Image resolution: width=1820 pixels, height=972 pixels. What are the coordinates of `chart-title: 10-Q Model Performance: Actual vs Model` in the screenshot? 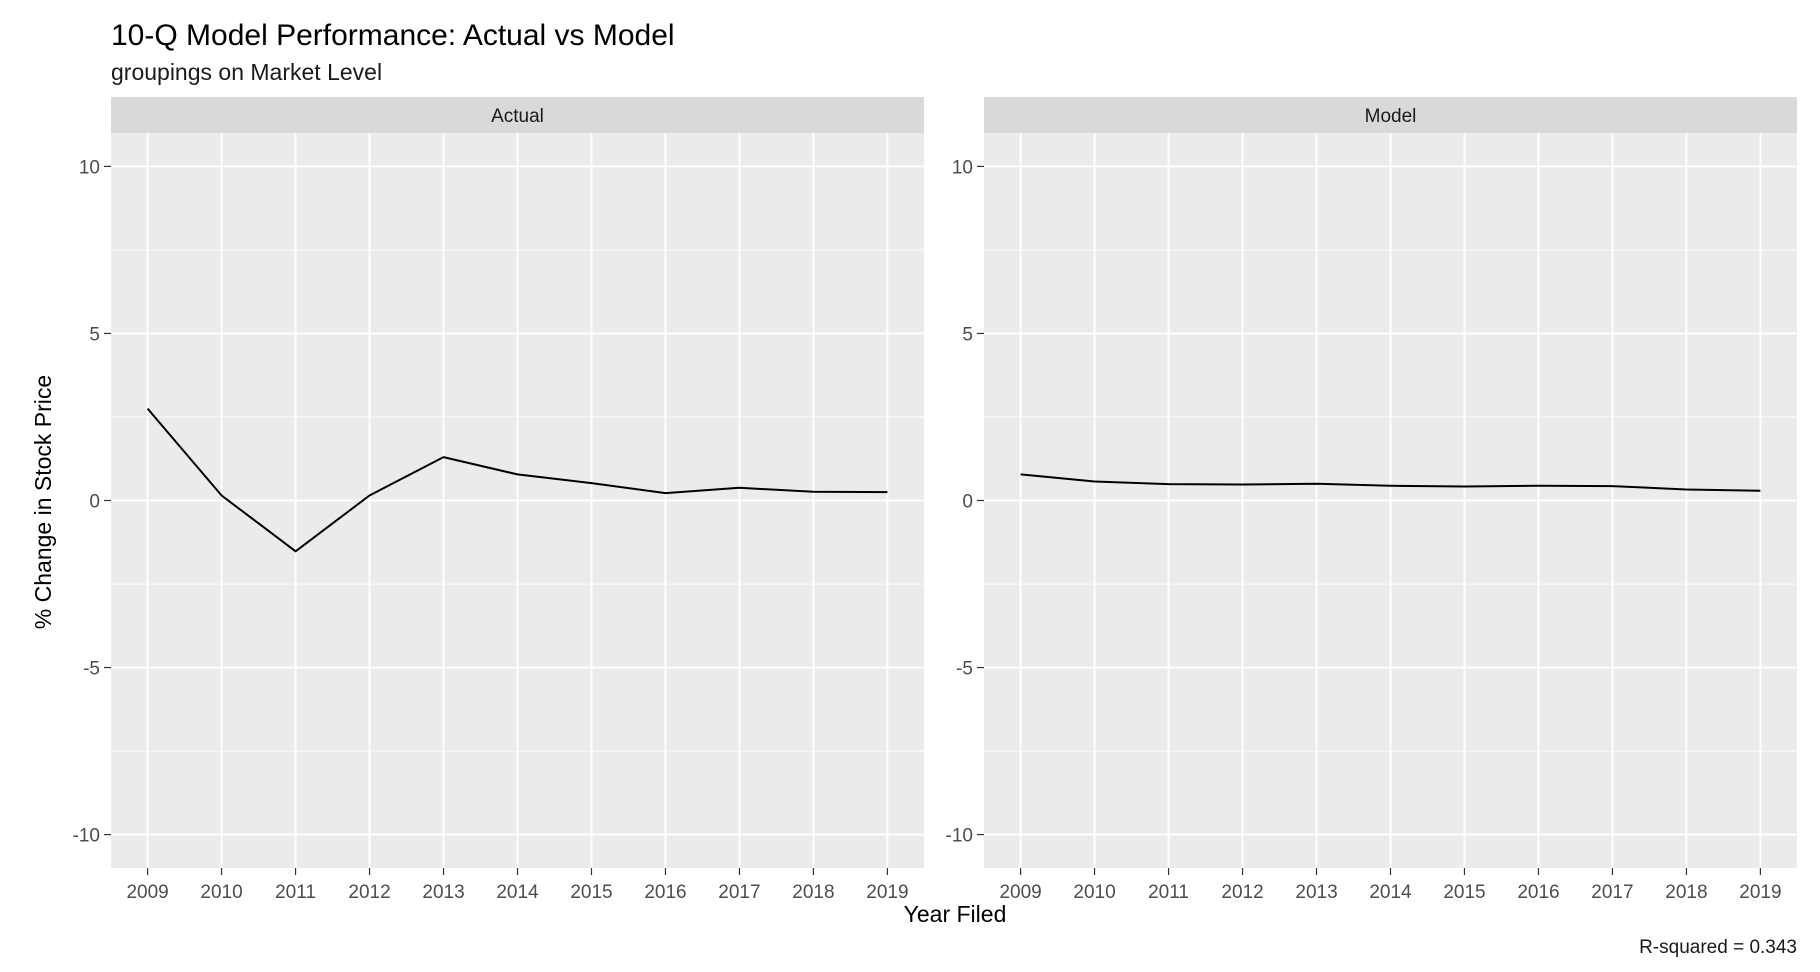 It's located at (393, 35).